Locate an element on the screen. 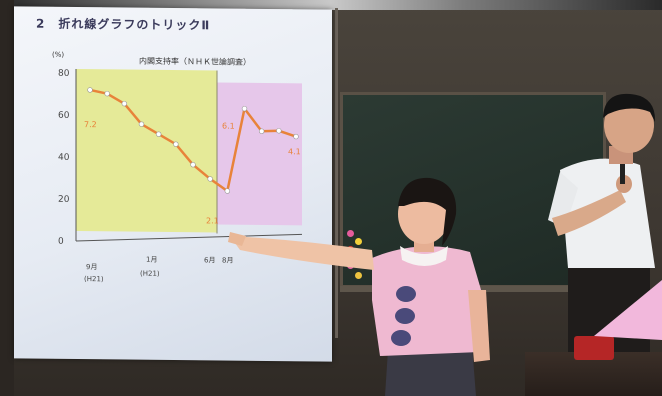 Image resolution: width=662 pixels, height=396 pixels. magnet-pink is located at coordinates (350, 233).